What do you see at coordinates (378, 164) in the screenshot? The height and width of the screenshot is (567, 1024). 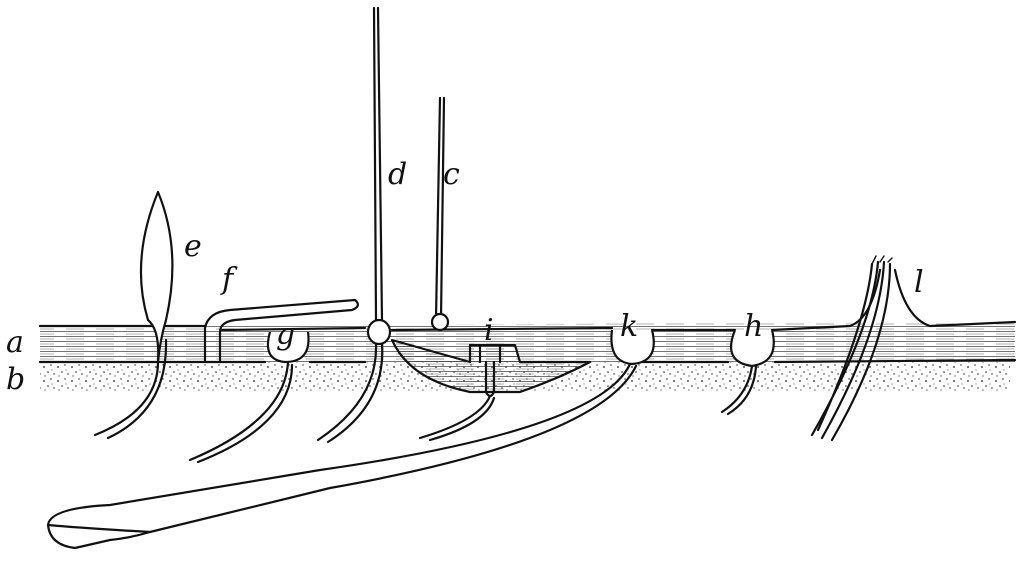 I see `hair-d` at bounding box center [378, 164].